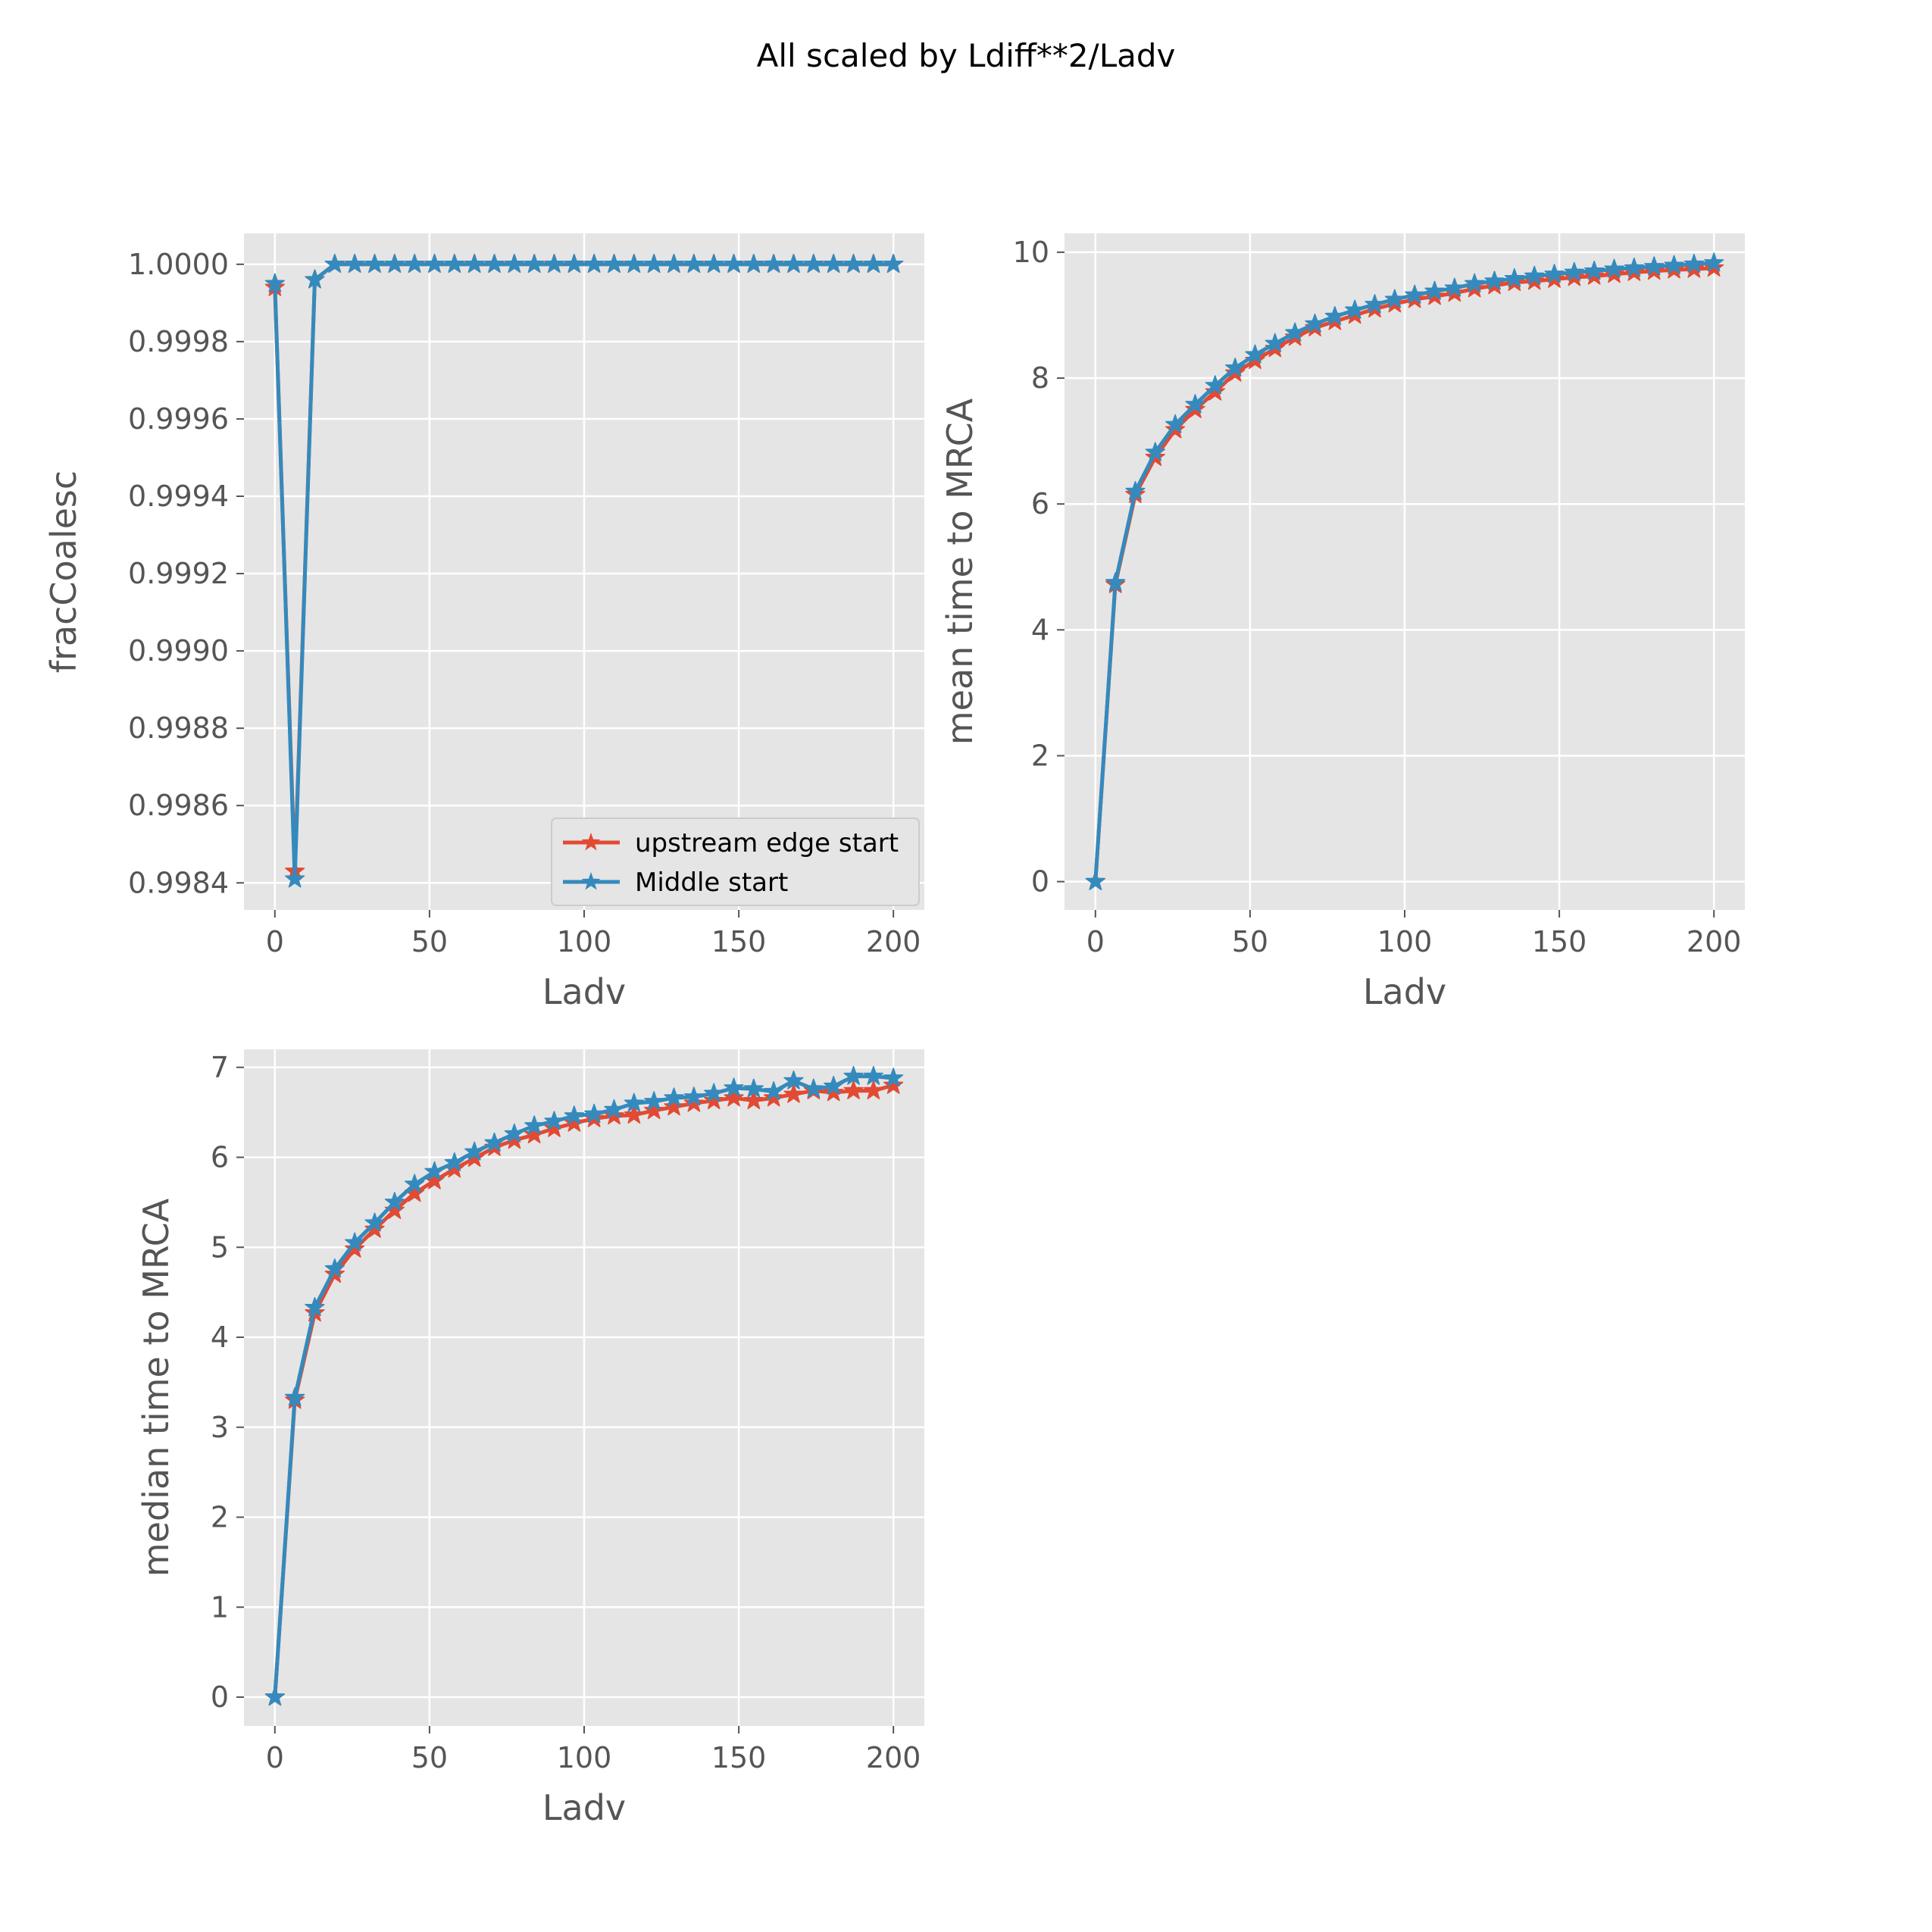 Image resolution: width=1932 pixels, height=1932 pixels. What do you see at coordinates (735, 862) in the screenshot?
I see `legend-box` at bounding box center [735, 862].